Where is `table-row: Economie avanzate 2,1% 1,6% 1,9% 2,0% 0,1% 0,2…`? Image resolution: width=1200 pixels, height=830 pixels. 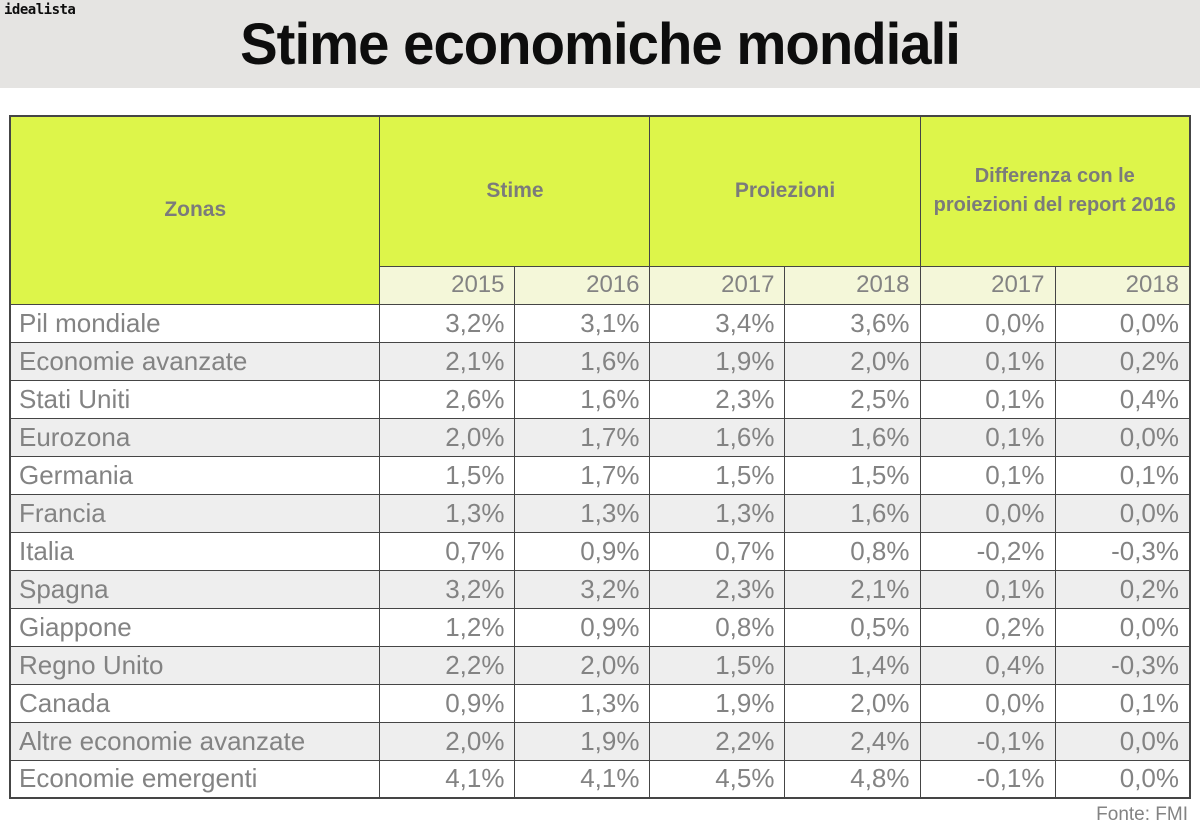
table-row: Economie avanzate 2,1% 1,6% 1,9% 2,0% 0,1% 0,2… is located at coordinates (600, 361).